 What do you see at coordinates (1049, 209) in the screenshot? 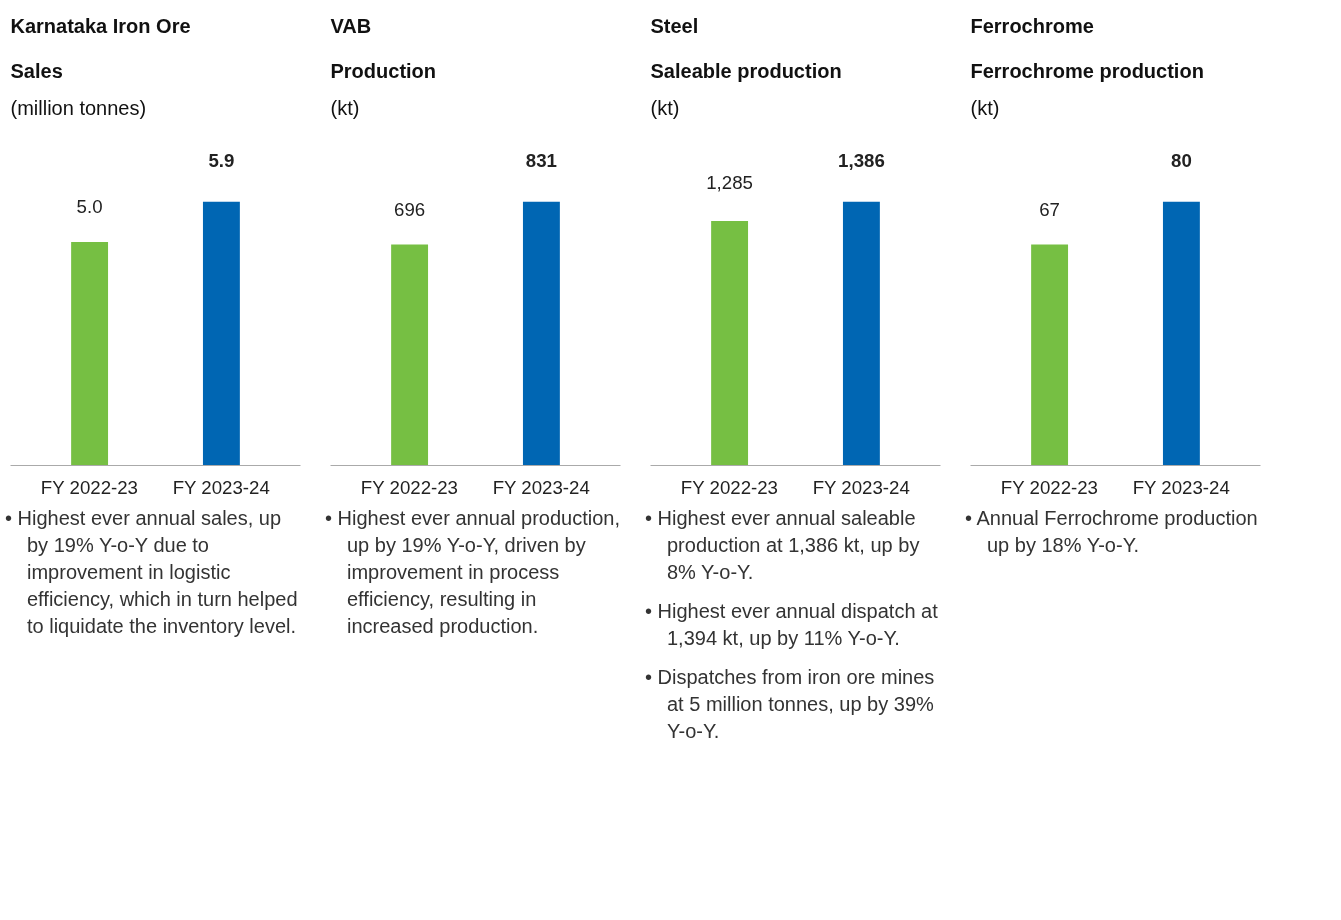
I see `data-label: 67` at bounding box center [1049, 209].